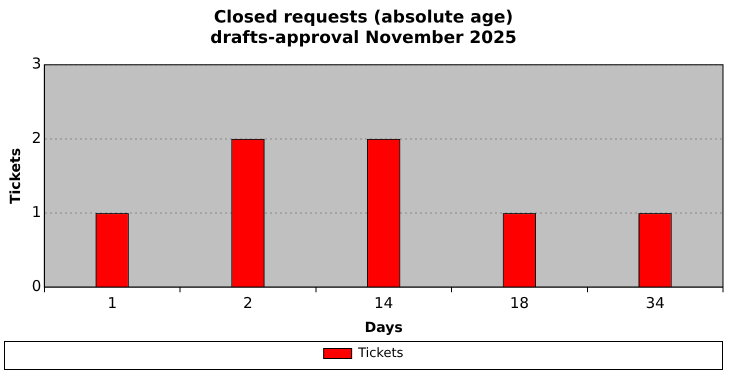 The image size is (731, 378). Describe the element at coordinates (37, 137) in the screenshot. I see `y-tick-label: 2` at that location.